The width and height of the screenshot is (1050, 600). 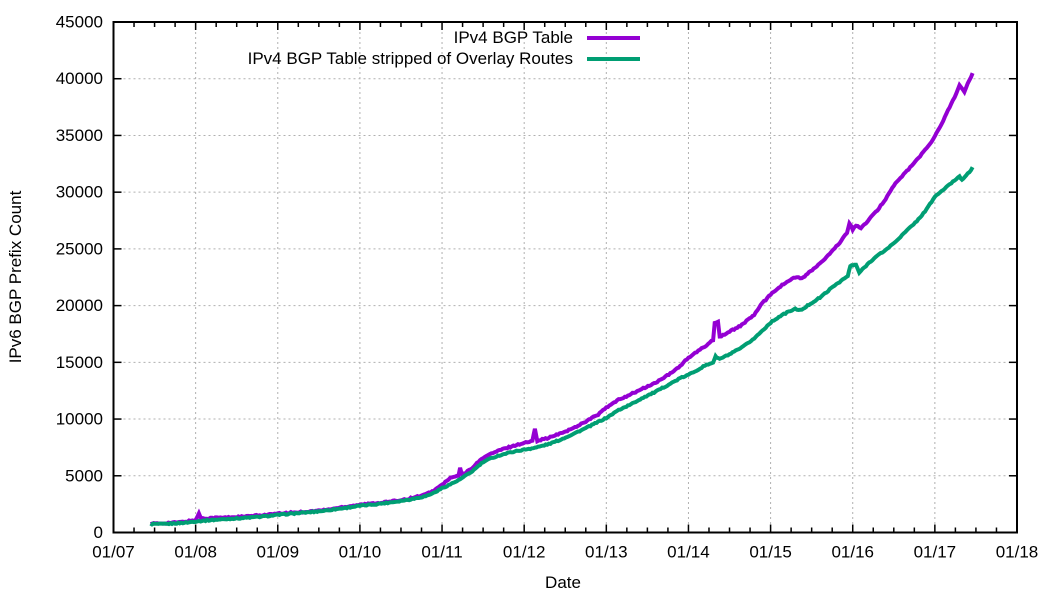 I want to click on svg-text: 01/17, so click(x=935, y=552).